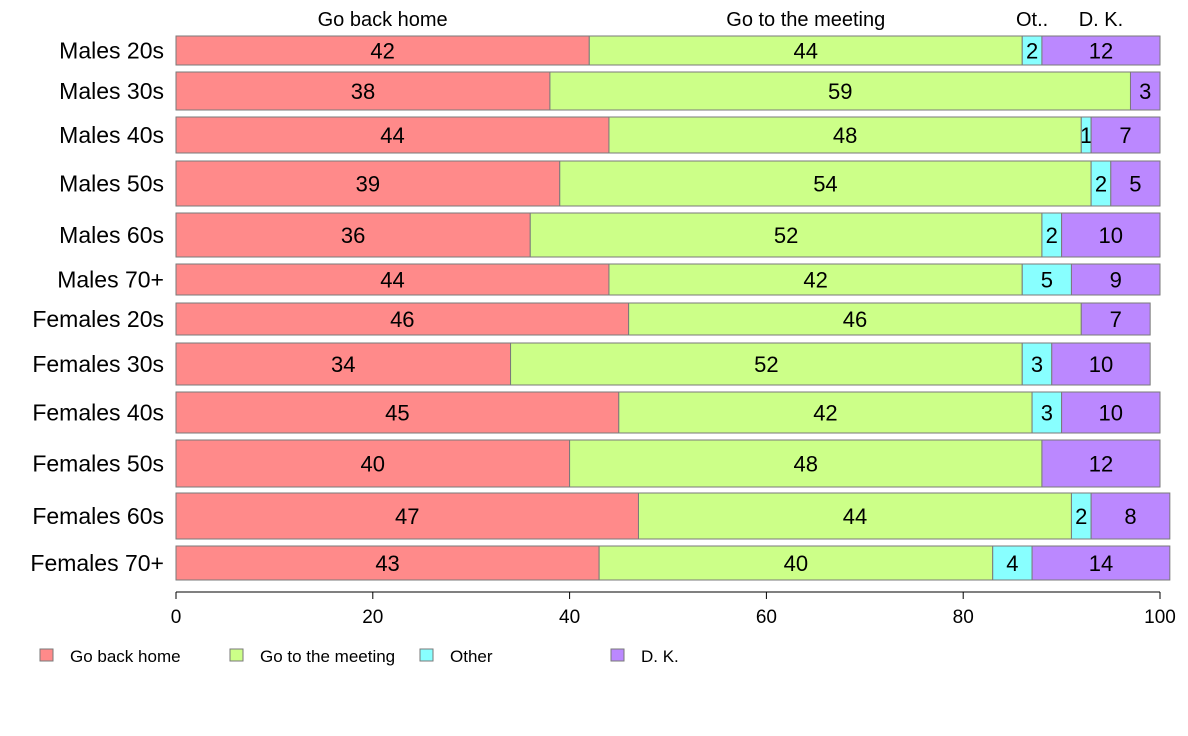  I want to click on legend-label-go-to-the-meeting: Go to the meeting, so click(327, 656).